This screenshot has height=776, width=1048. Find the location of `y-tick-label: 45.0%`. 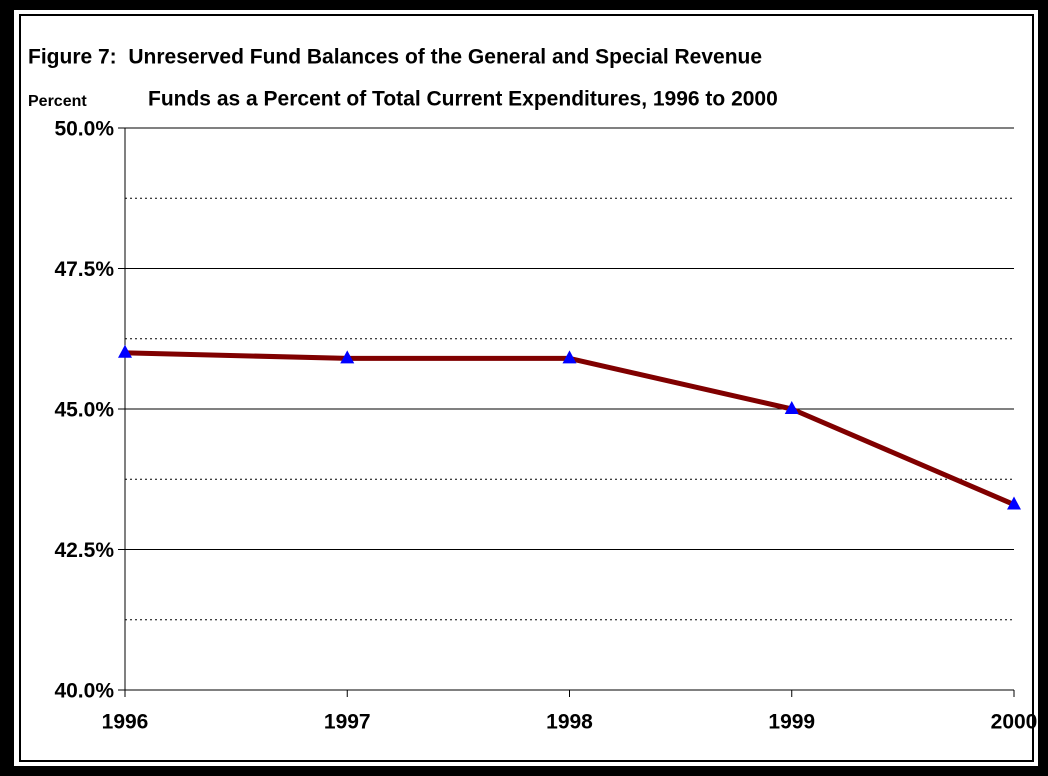

y-tick-label: 45.0% is located at coordinates (84, 410).